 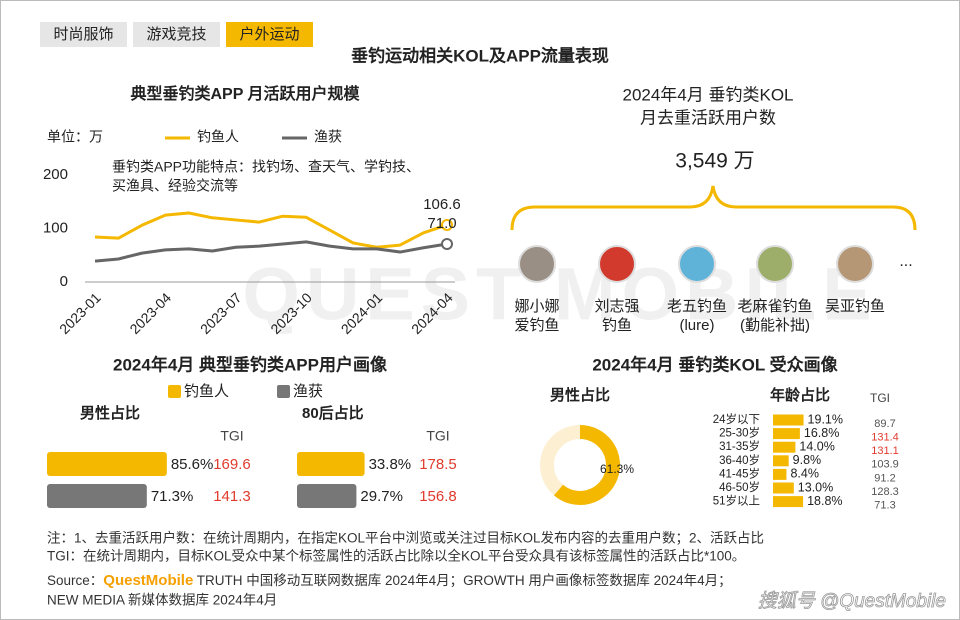 What do you see at coordinates (381, 496) in the screenshot?
I see `data-label: 29.7%` at bounding box center [381, 496].